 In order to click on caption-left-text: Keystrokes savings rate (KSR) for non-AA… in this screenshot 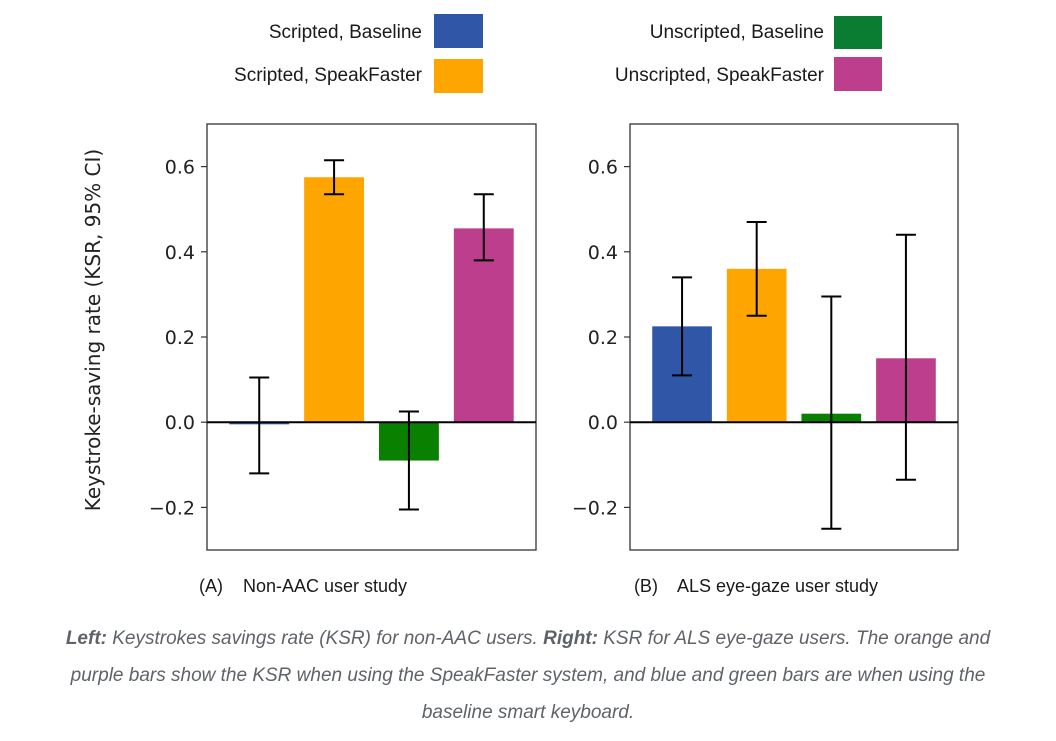, I will do `click(325, 638)`.